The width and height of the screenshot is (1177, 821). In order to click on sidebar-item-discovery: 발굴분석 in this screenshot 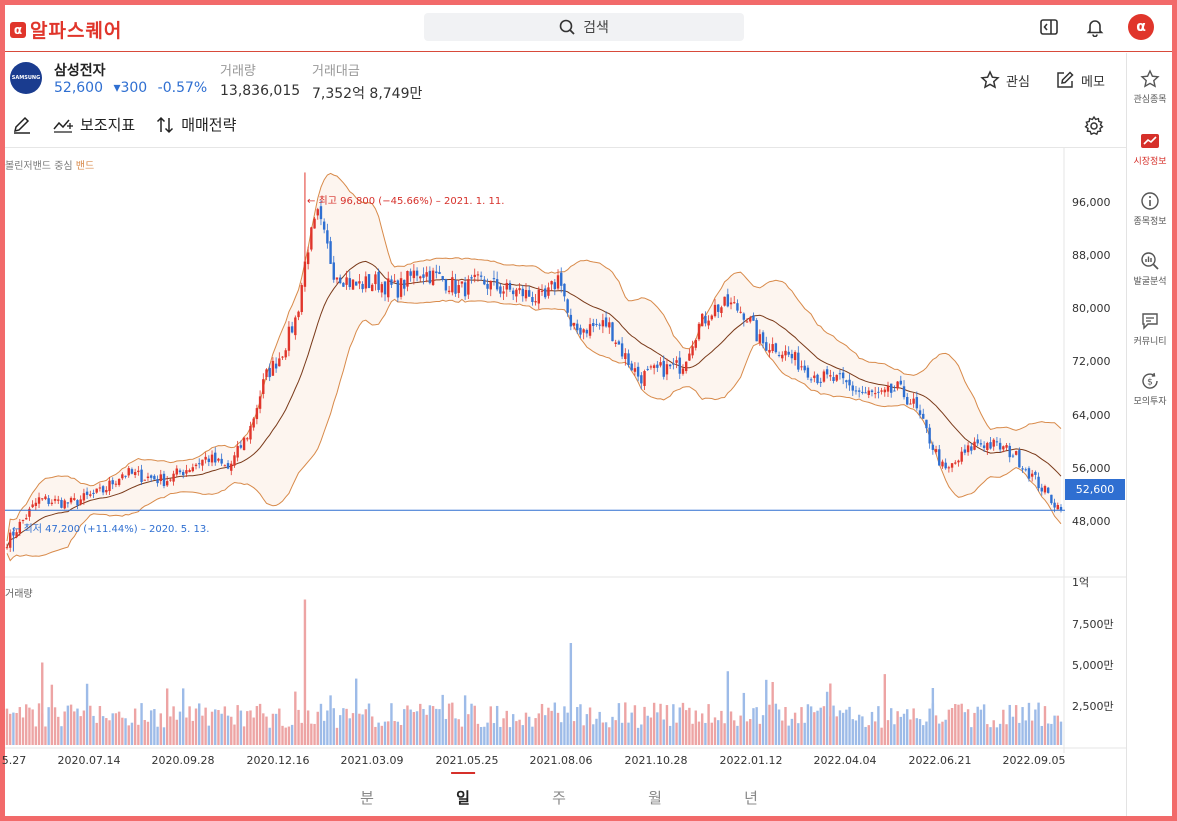, I will do `click(1150, 269)`.